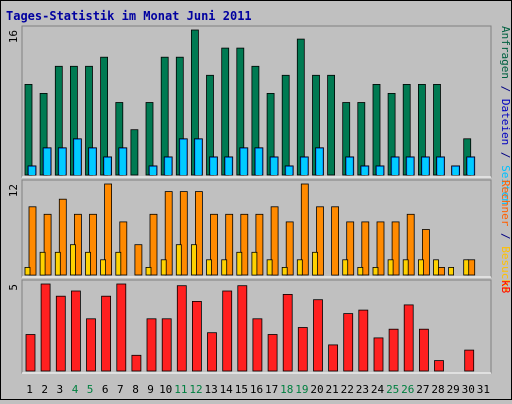 Image resolution: width=512 pixels, height=404 pixels. I want to click on y-tick-label-panel-2: 12, so click(13, 190).